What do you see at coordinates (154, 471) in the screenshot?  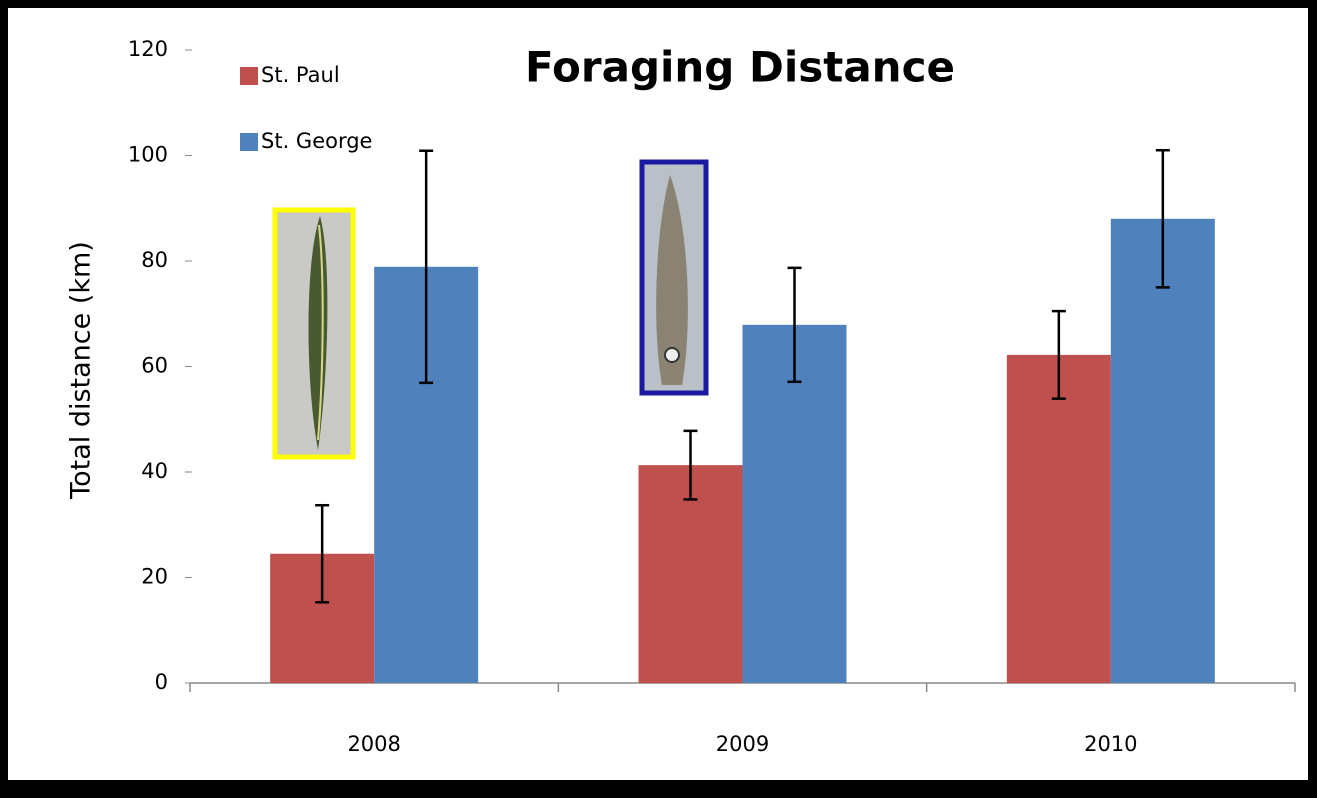 I see `y-tick-label: 40` at bounding box center [154, 471].